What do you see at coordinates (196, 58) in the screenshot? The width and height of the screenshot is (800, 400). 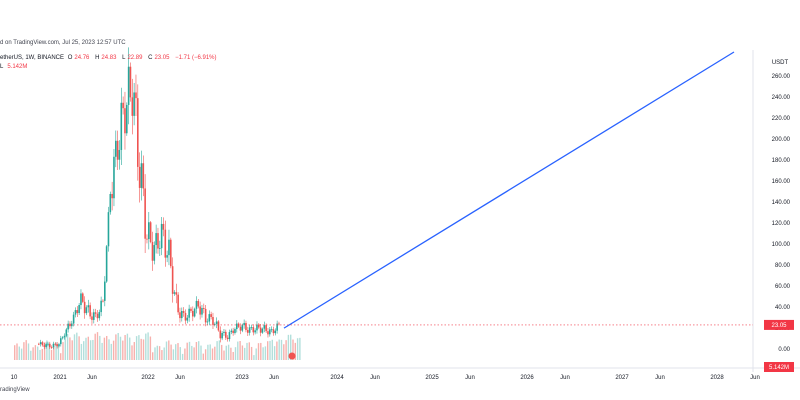 I see `change-value: −1.71 (−6.91%)` at bounding box center [196, 58].